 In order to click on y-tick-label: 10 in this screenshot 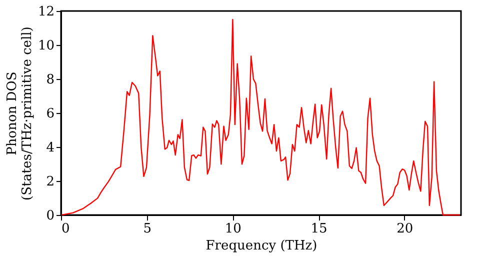, I will do `click(46, 46)`.